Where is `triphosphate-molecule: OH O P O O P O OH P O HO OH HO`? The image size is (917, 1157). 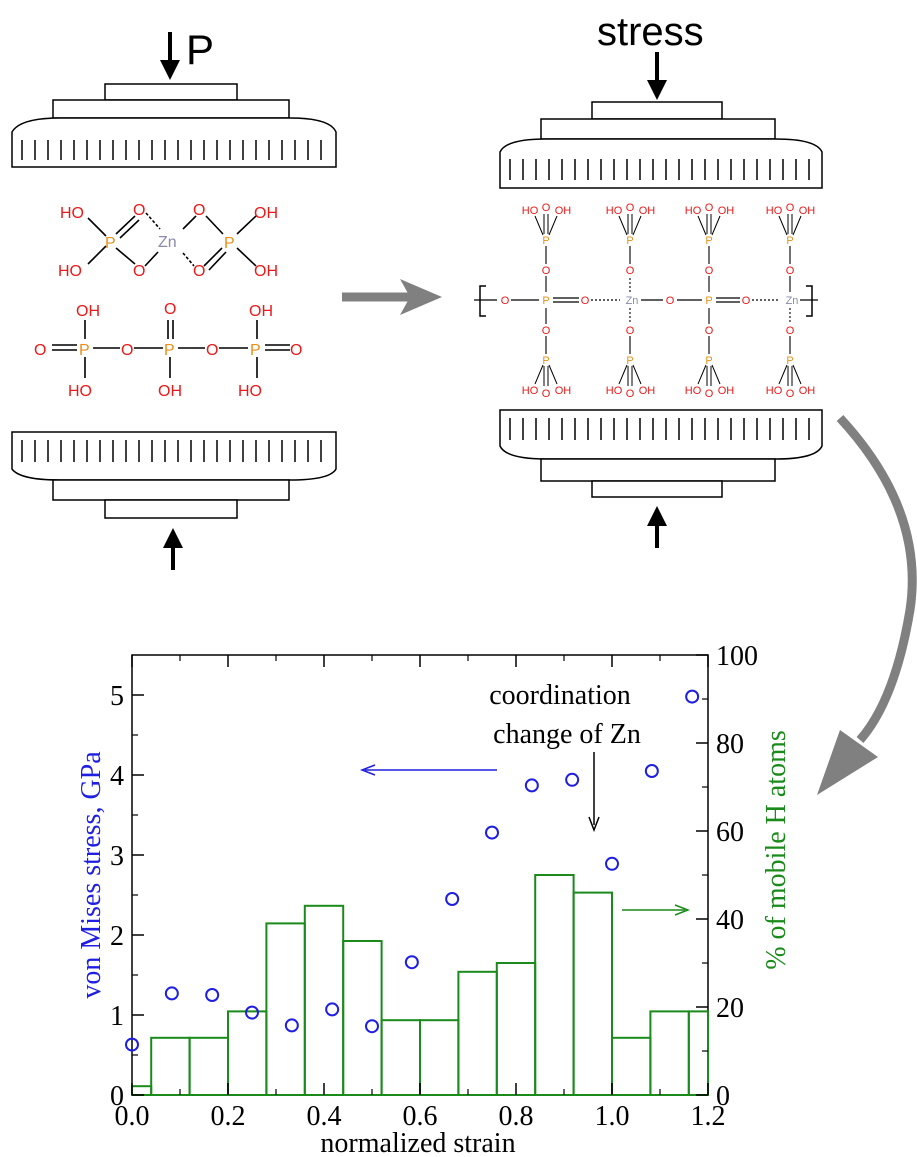
triphosphate-molecule: OH O P O O P O OH P O HO OH HO is located at coordinates (168, 350).